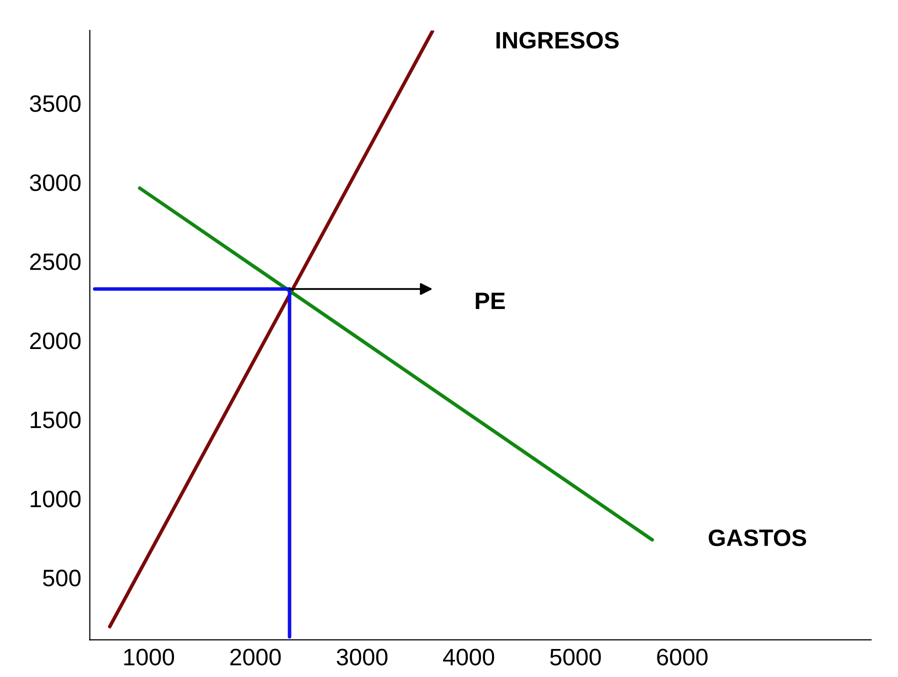 The height and width of the screenshot is (677, 898). Describe the element at coordinates (149, 657) in the screenshot. I see `x-tick-label: 1000` at that location.